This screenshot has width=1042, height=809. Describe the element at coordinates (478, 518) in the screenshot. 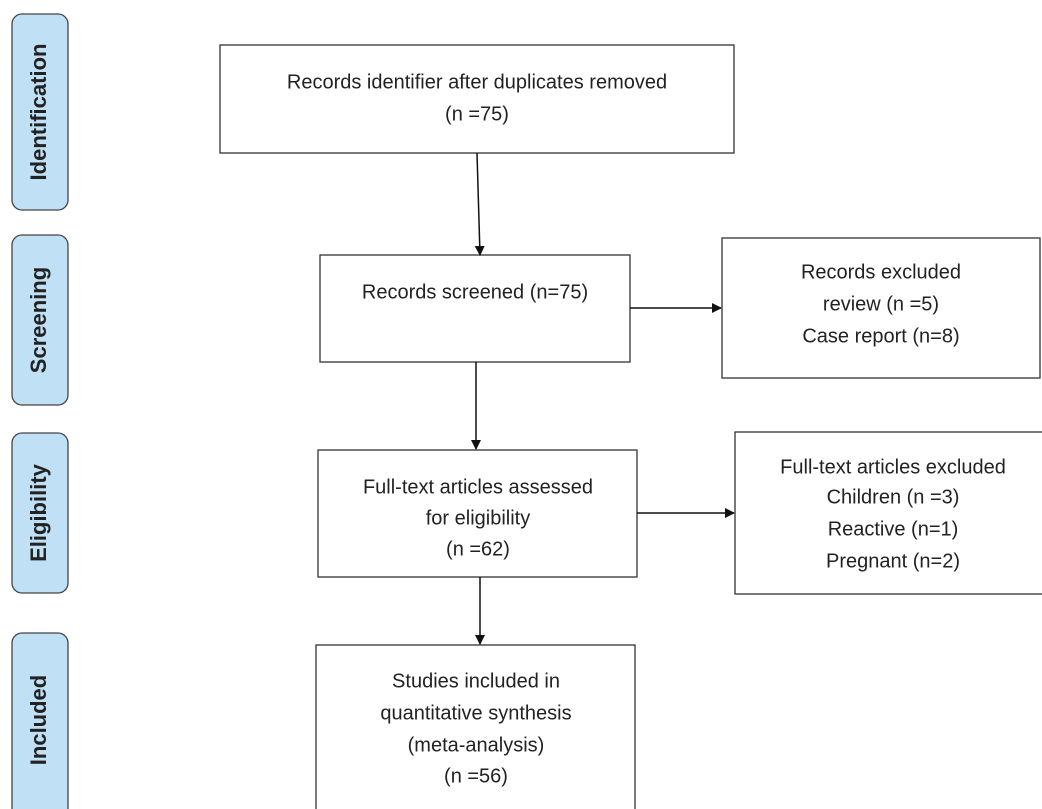

I see `box-text: for eligibility` at that location.